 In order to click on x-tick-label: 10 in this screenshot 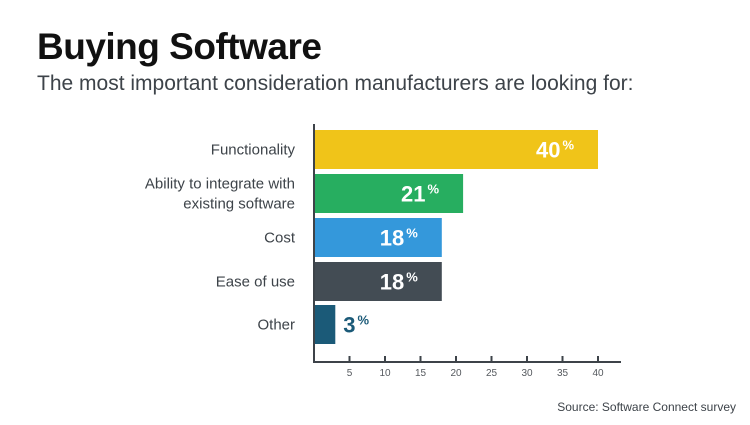, I will do `click(385, 373)`.